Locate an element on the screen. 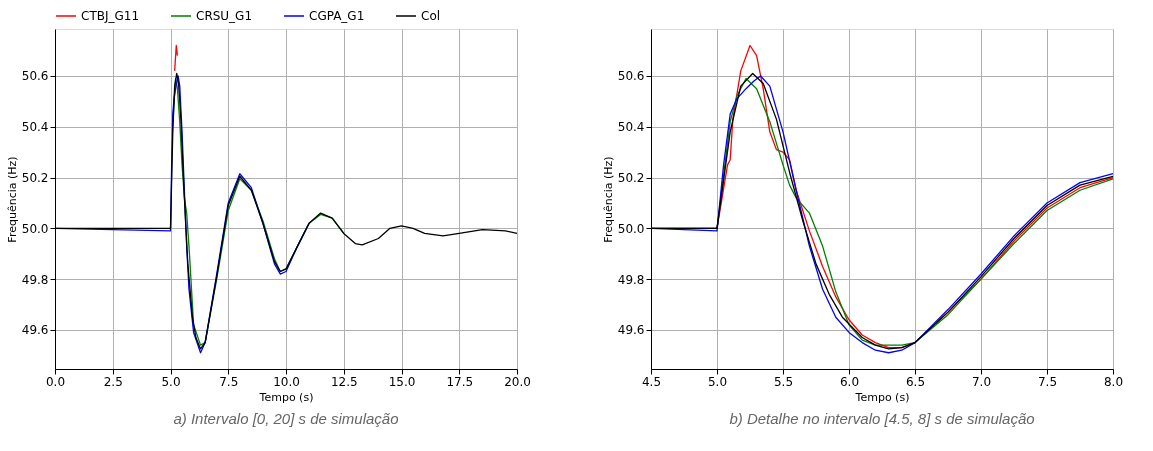  x-tick-label: 0.0 is located at coordinates (55, 381).